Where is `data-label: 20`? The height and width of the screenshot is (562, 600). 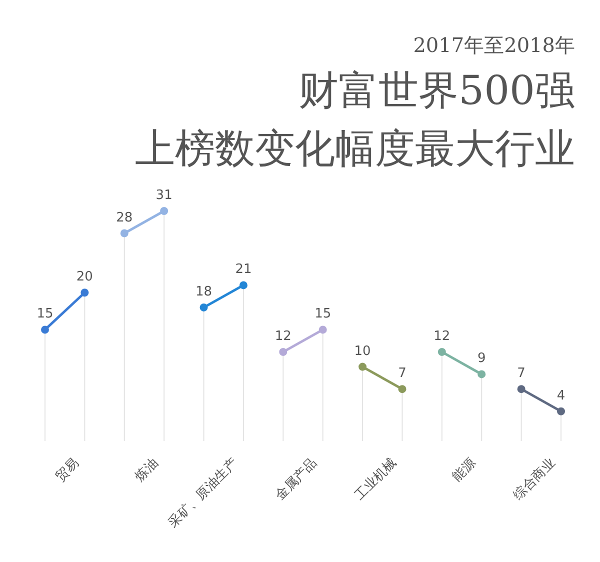 data-label: 20 is located at coordinates (84, 277).